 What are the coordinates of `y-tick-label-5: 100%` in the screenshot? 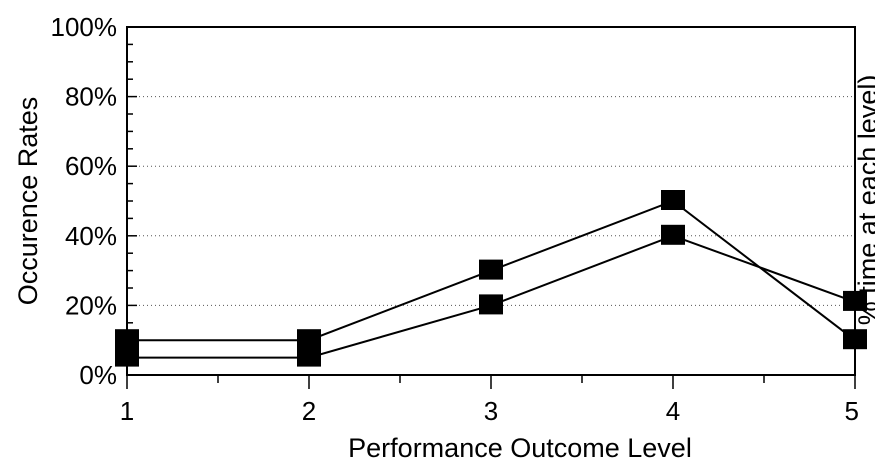 It's located at (84, 27).